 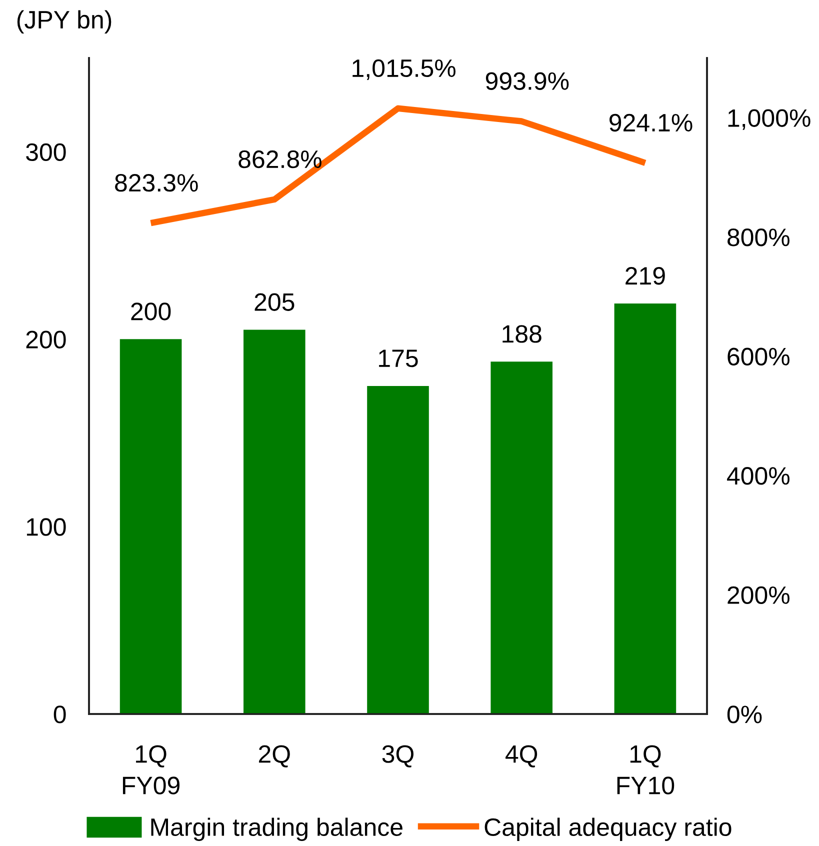 I want to click on data-label: 219, so click(x=645, y=276).